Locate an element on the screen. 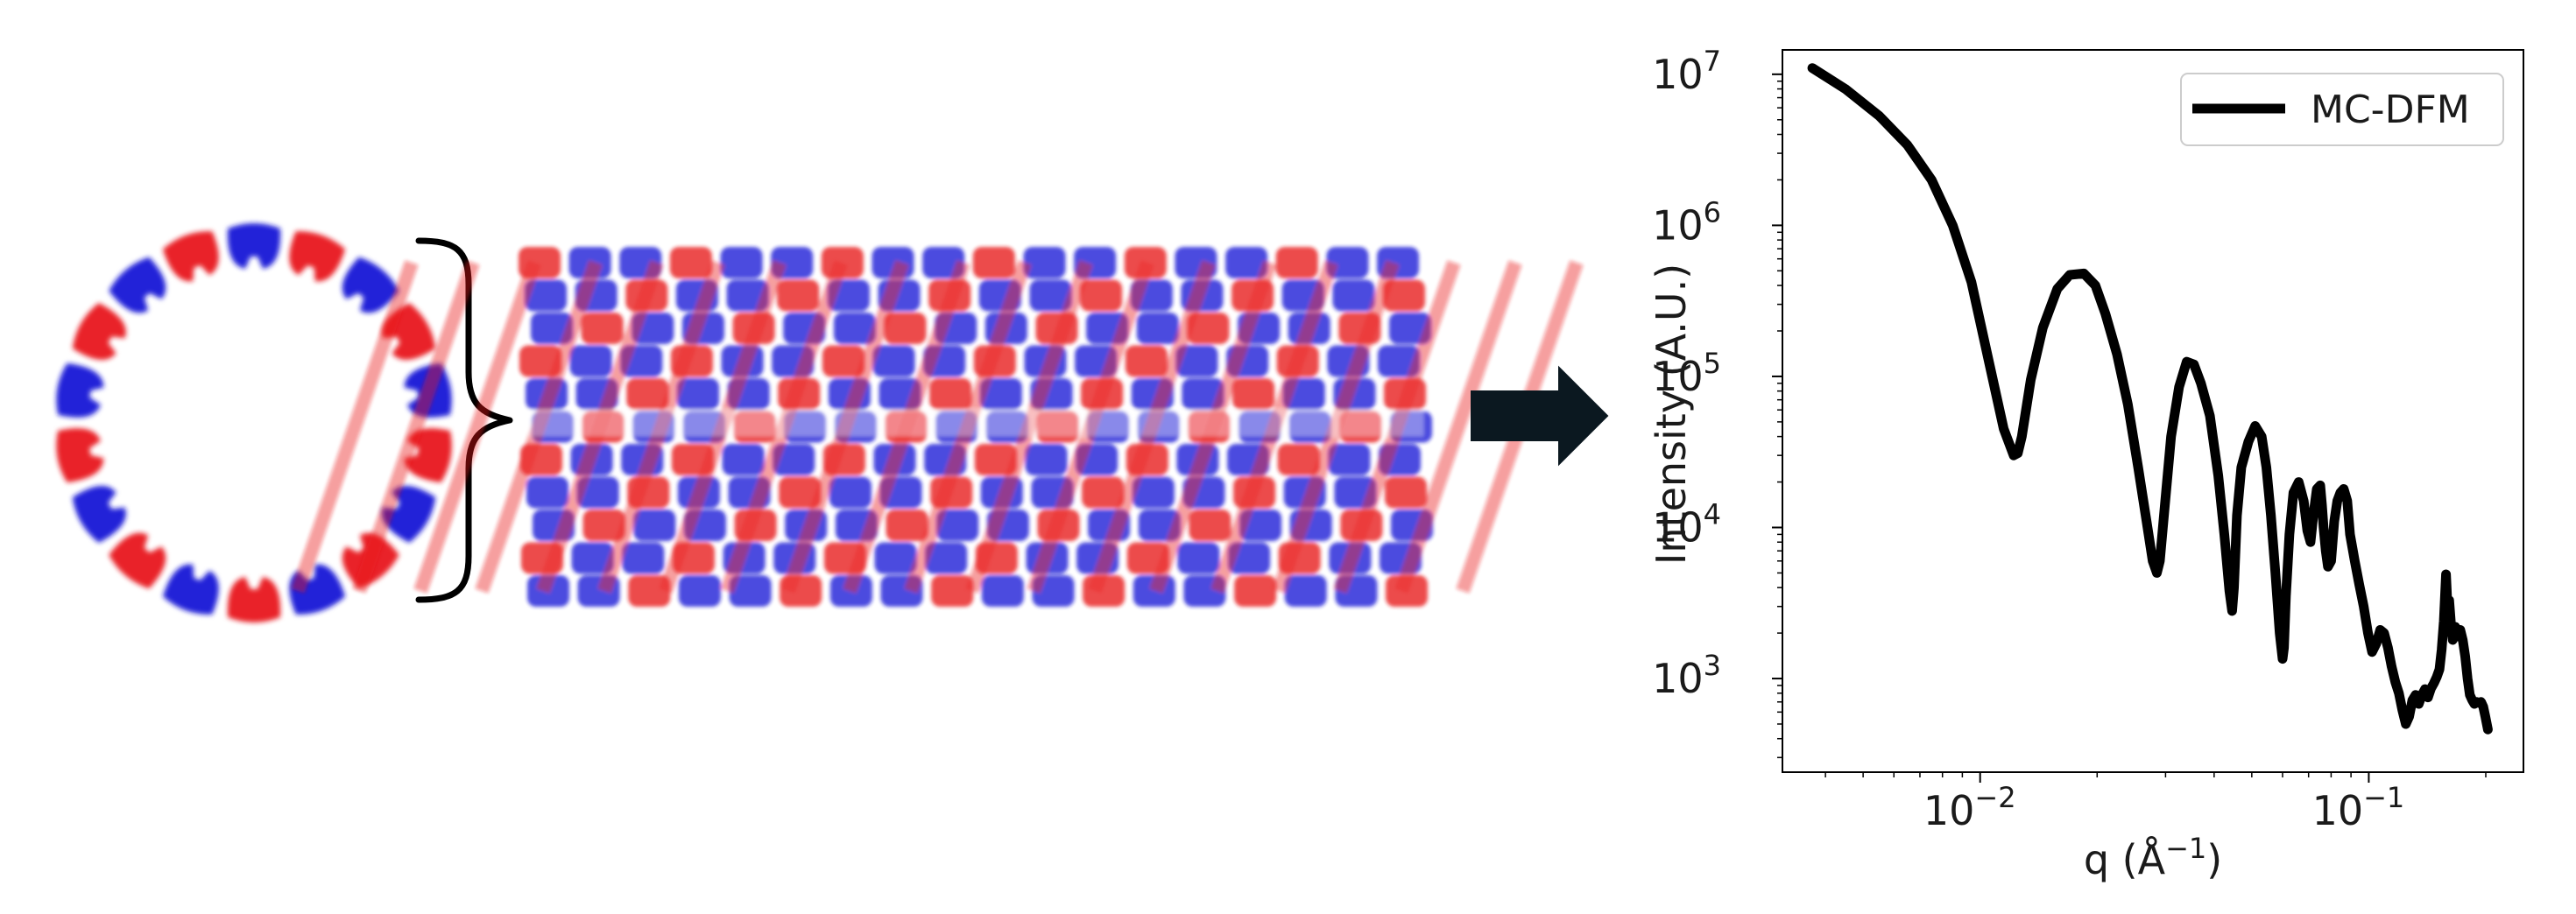  y-tick-label: 10⁴ is located at coordinates (1686, 525).